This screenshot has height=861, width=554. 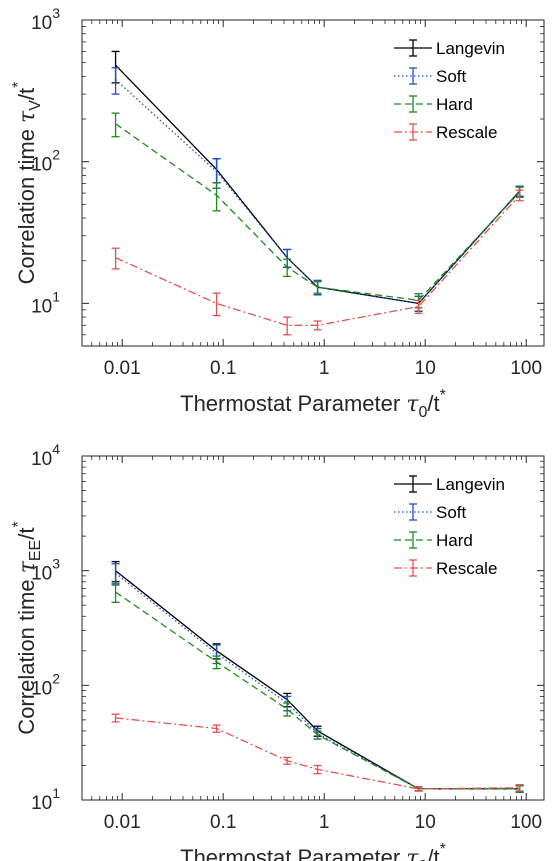 What do you see at coordinates (27, 183) in the screenshot?
I see `y-axis-label: Correlation time τV/t*` at bounding box center [27, 183].